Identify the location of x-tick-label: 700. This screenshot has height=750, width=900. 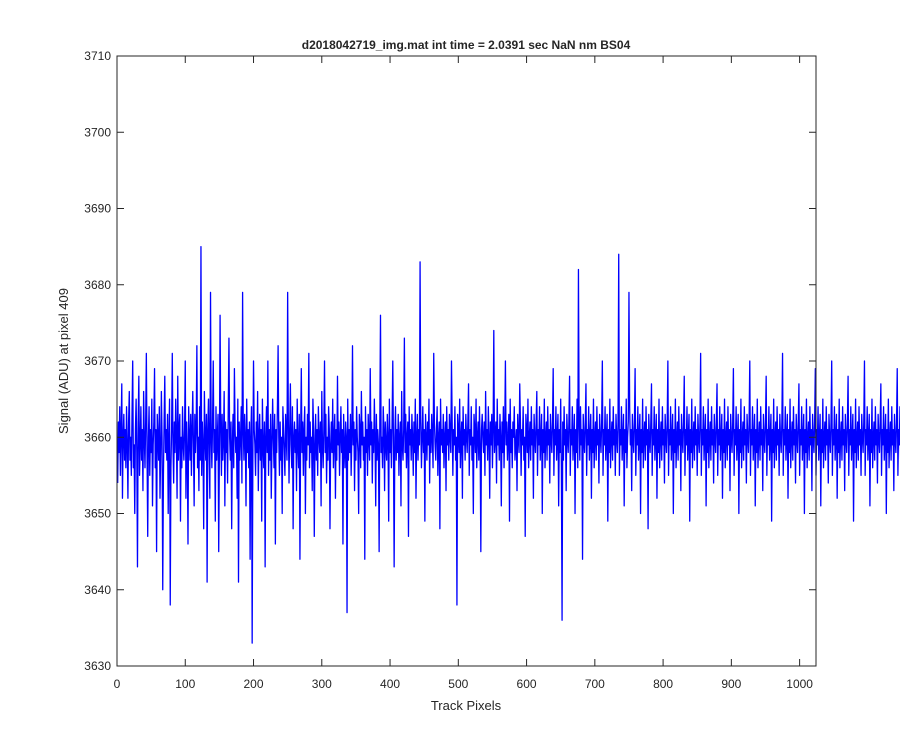
(595, 684).